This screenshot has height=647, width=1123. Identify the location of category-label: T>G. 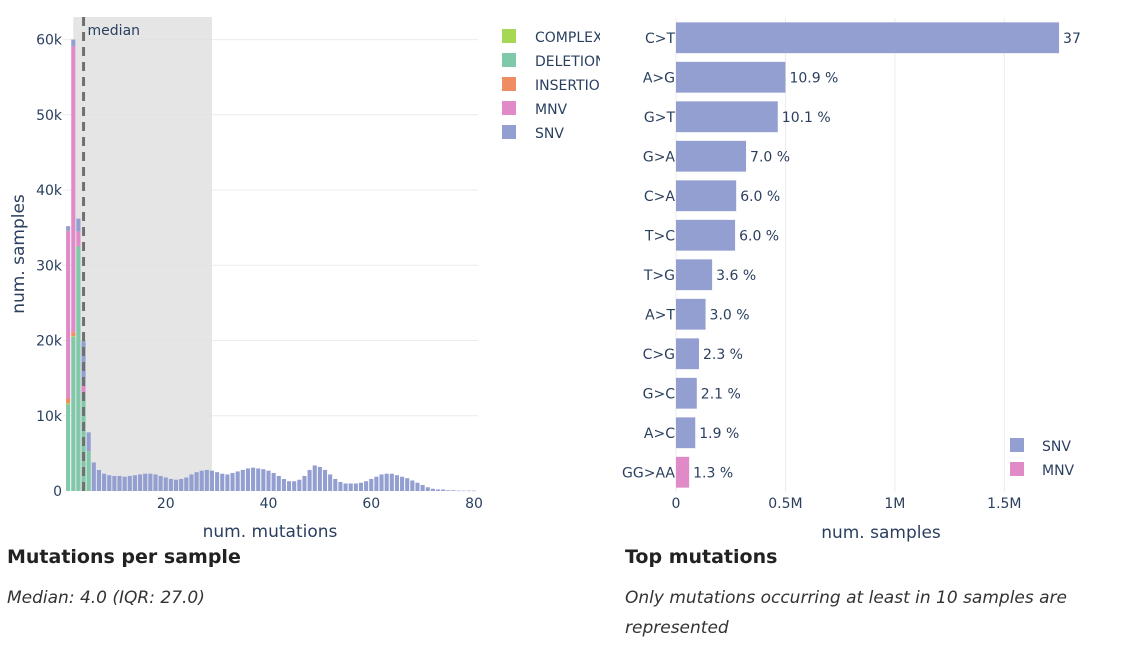
(659, 276).